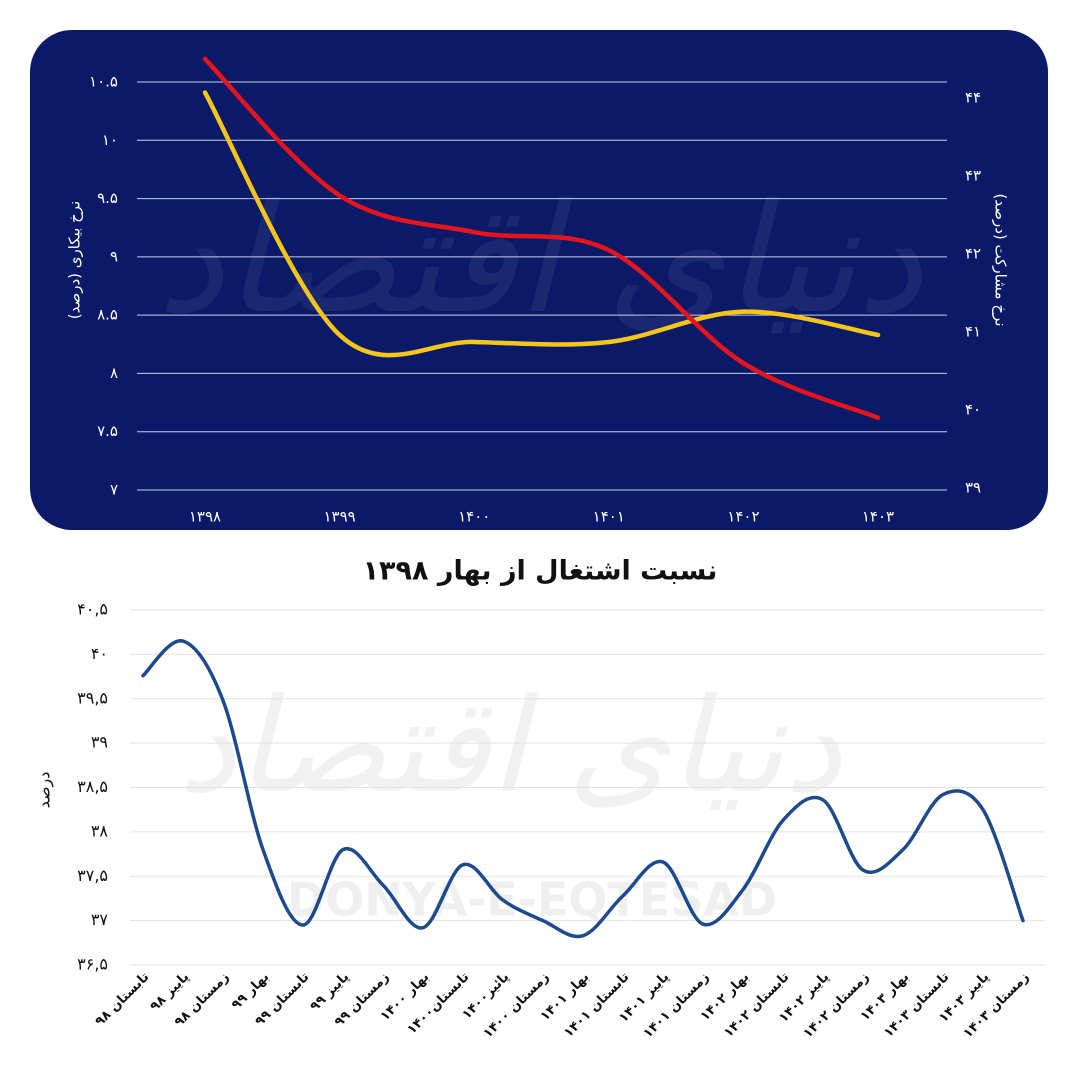  I want to click on y2-tick-label: ۳۹, so click(973, 488).